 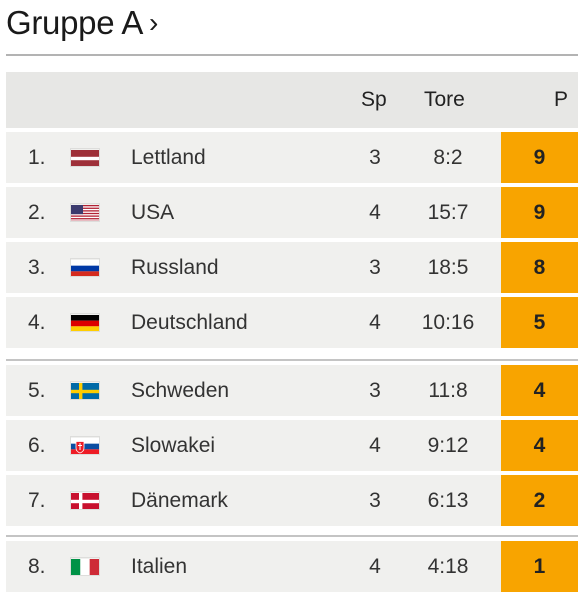 What do you see at coordinates (85, 157) in the screenshot?
I see `flag-latvia-icon` at bounding box center [85, 157].